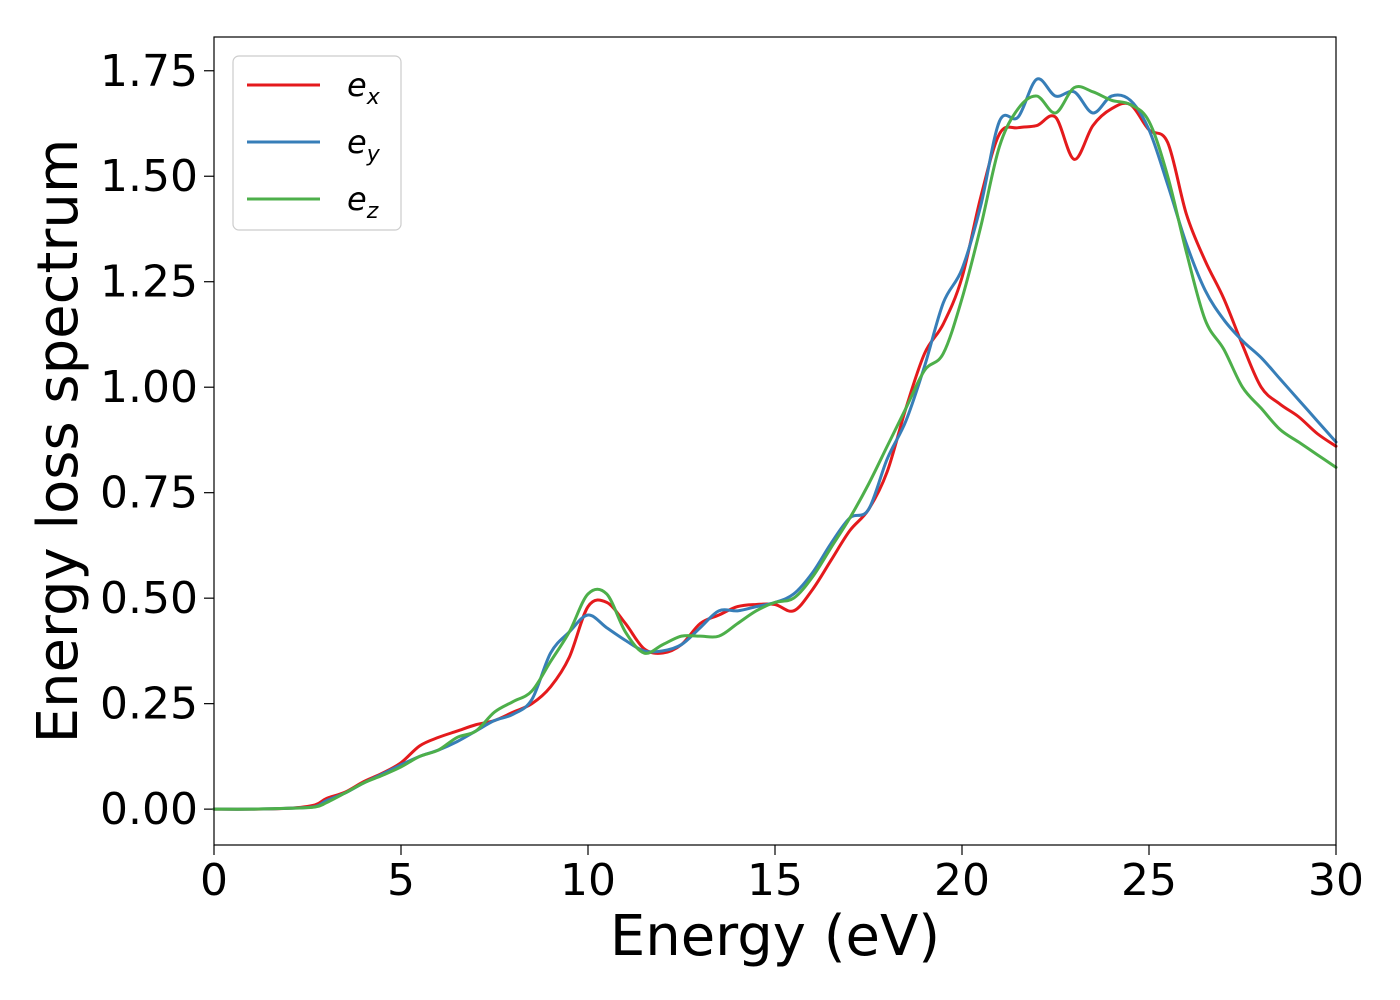 The height and width of the screenshot is (1000, 1400). Describe the element at coordinates (149, 176) in the screenshot. I see `y-tick-label: 1.50` at that location.